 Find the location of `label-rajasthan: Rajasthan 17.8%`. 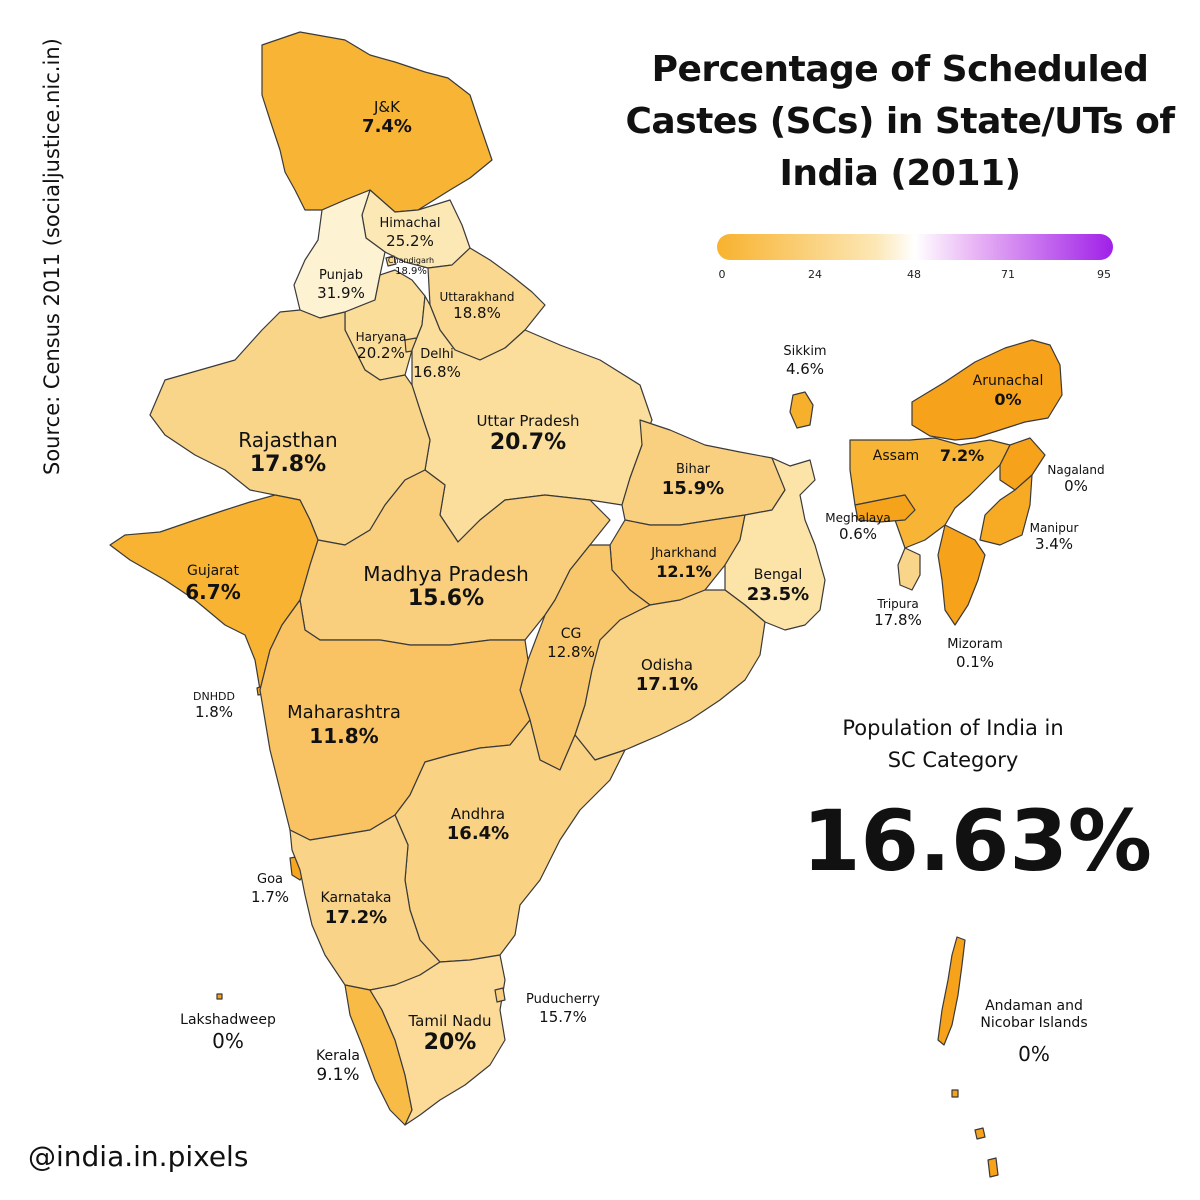

label-rajasthan: Rajasthan 17.8% is located at coordinates (287, 453).